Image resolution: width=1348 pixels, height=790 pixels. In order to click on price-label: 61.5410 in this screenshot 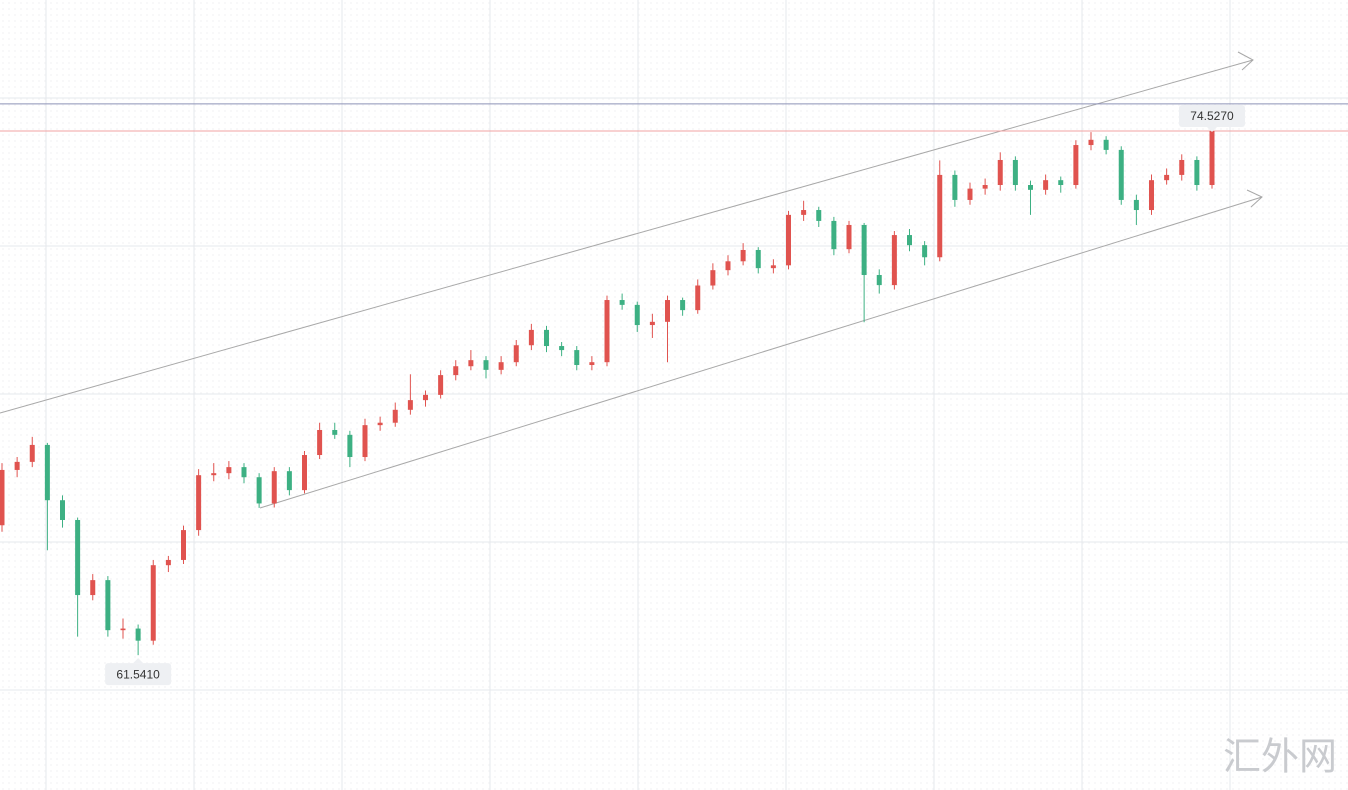, I will do `click(138, 672)`.